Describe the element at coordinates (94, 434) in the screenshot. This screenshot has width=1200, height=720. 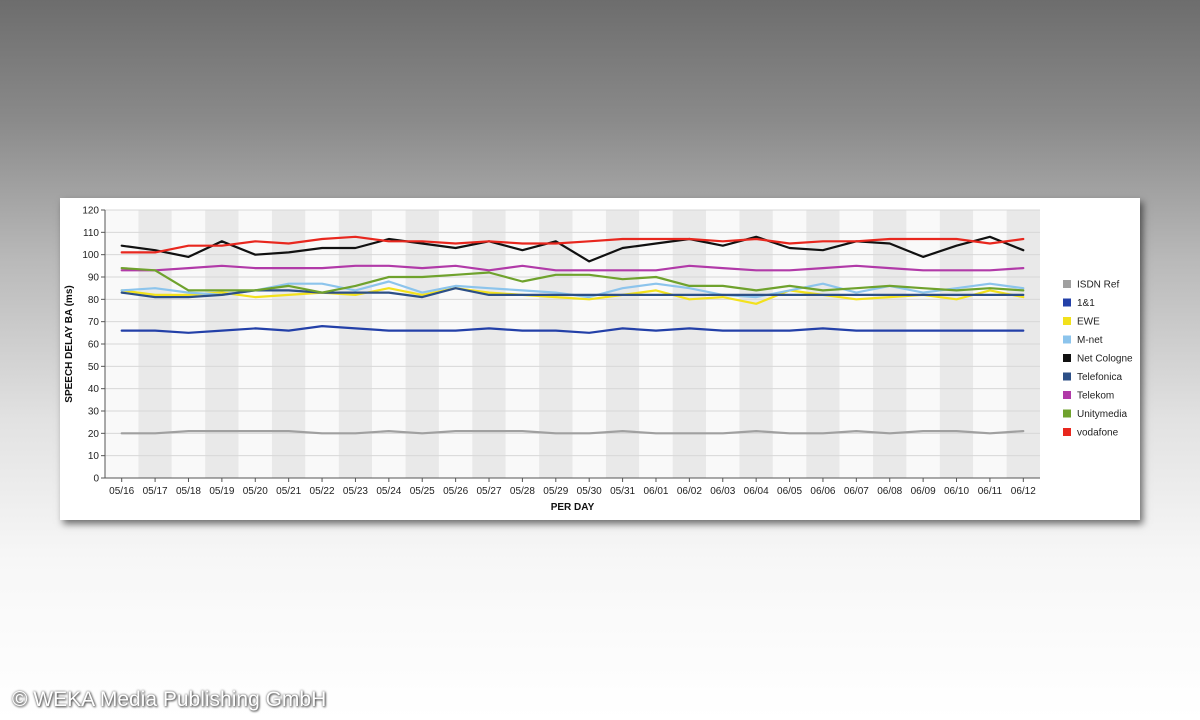
I see `y-tick-label: 20` at that location.